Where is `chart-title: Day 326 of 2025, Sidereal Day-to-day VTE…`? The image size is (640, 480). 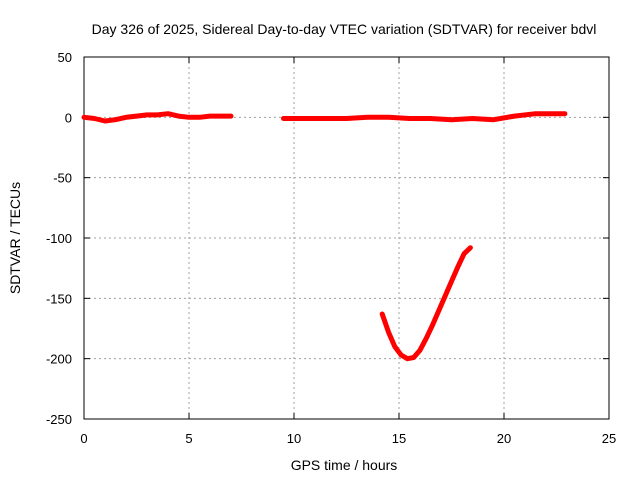
chart-title: Day 326 of 2025, Sidereal Day-to-day VTE… is located at coordinates (344, 29).